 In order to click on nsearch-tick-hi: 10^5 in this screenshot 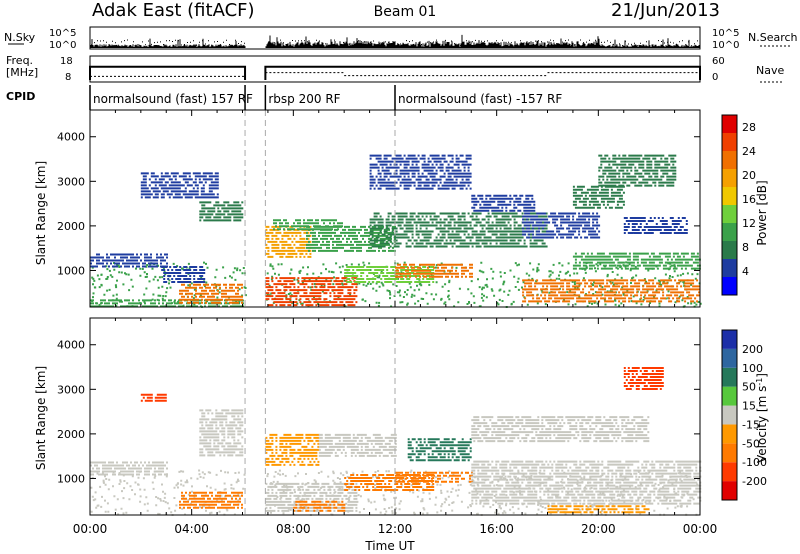, I will do `click(725, 33)`.